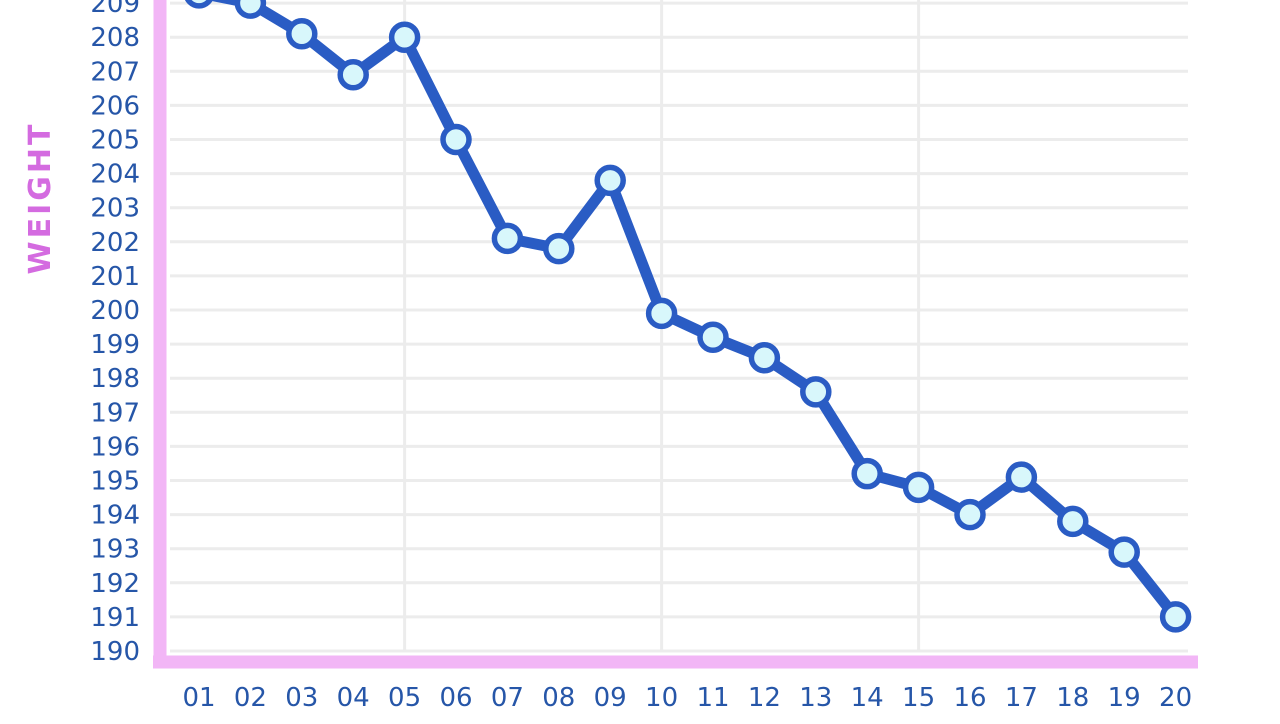 This screenshot has width=1280, height=724. What do you see at coordinates (1175, 698) in the screenshot?
I see `x-tick-label: 20` at bounding box center [1175, 698].